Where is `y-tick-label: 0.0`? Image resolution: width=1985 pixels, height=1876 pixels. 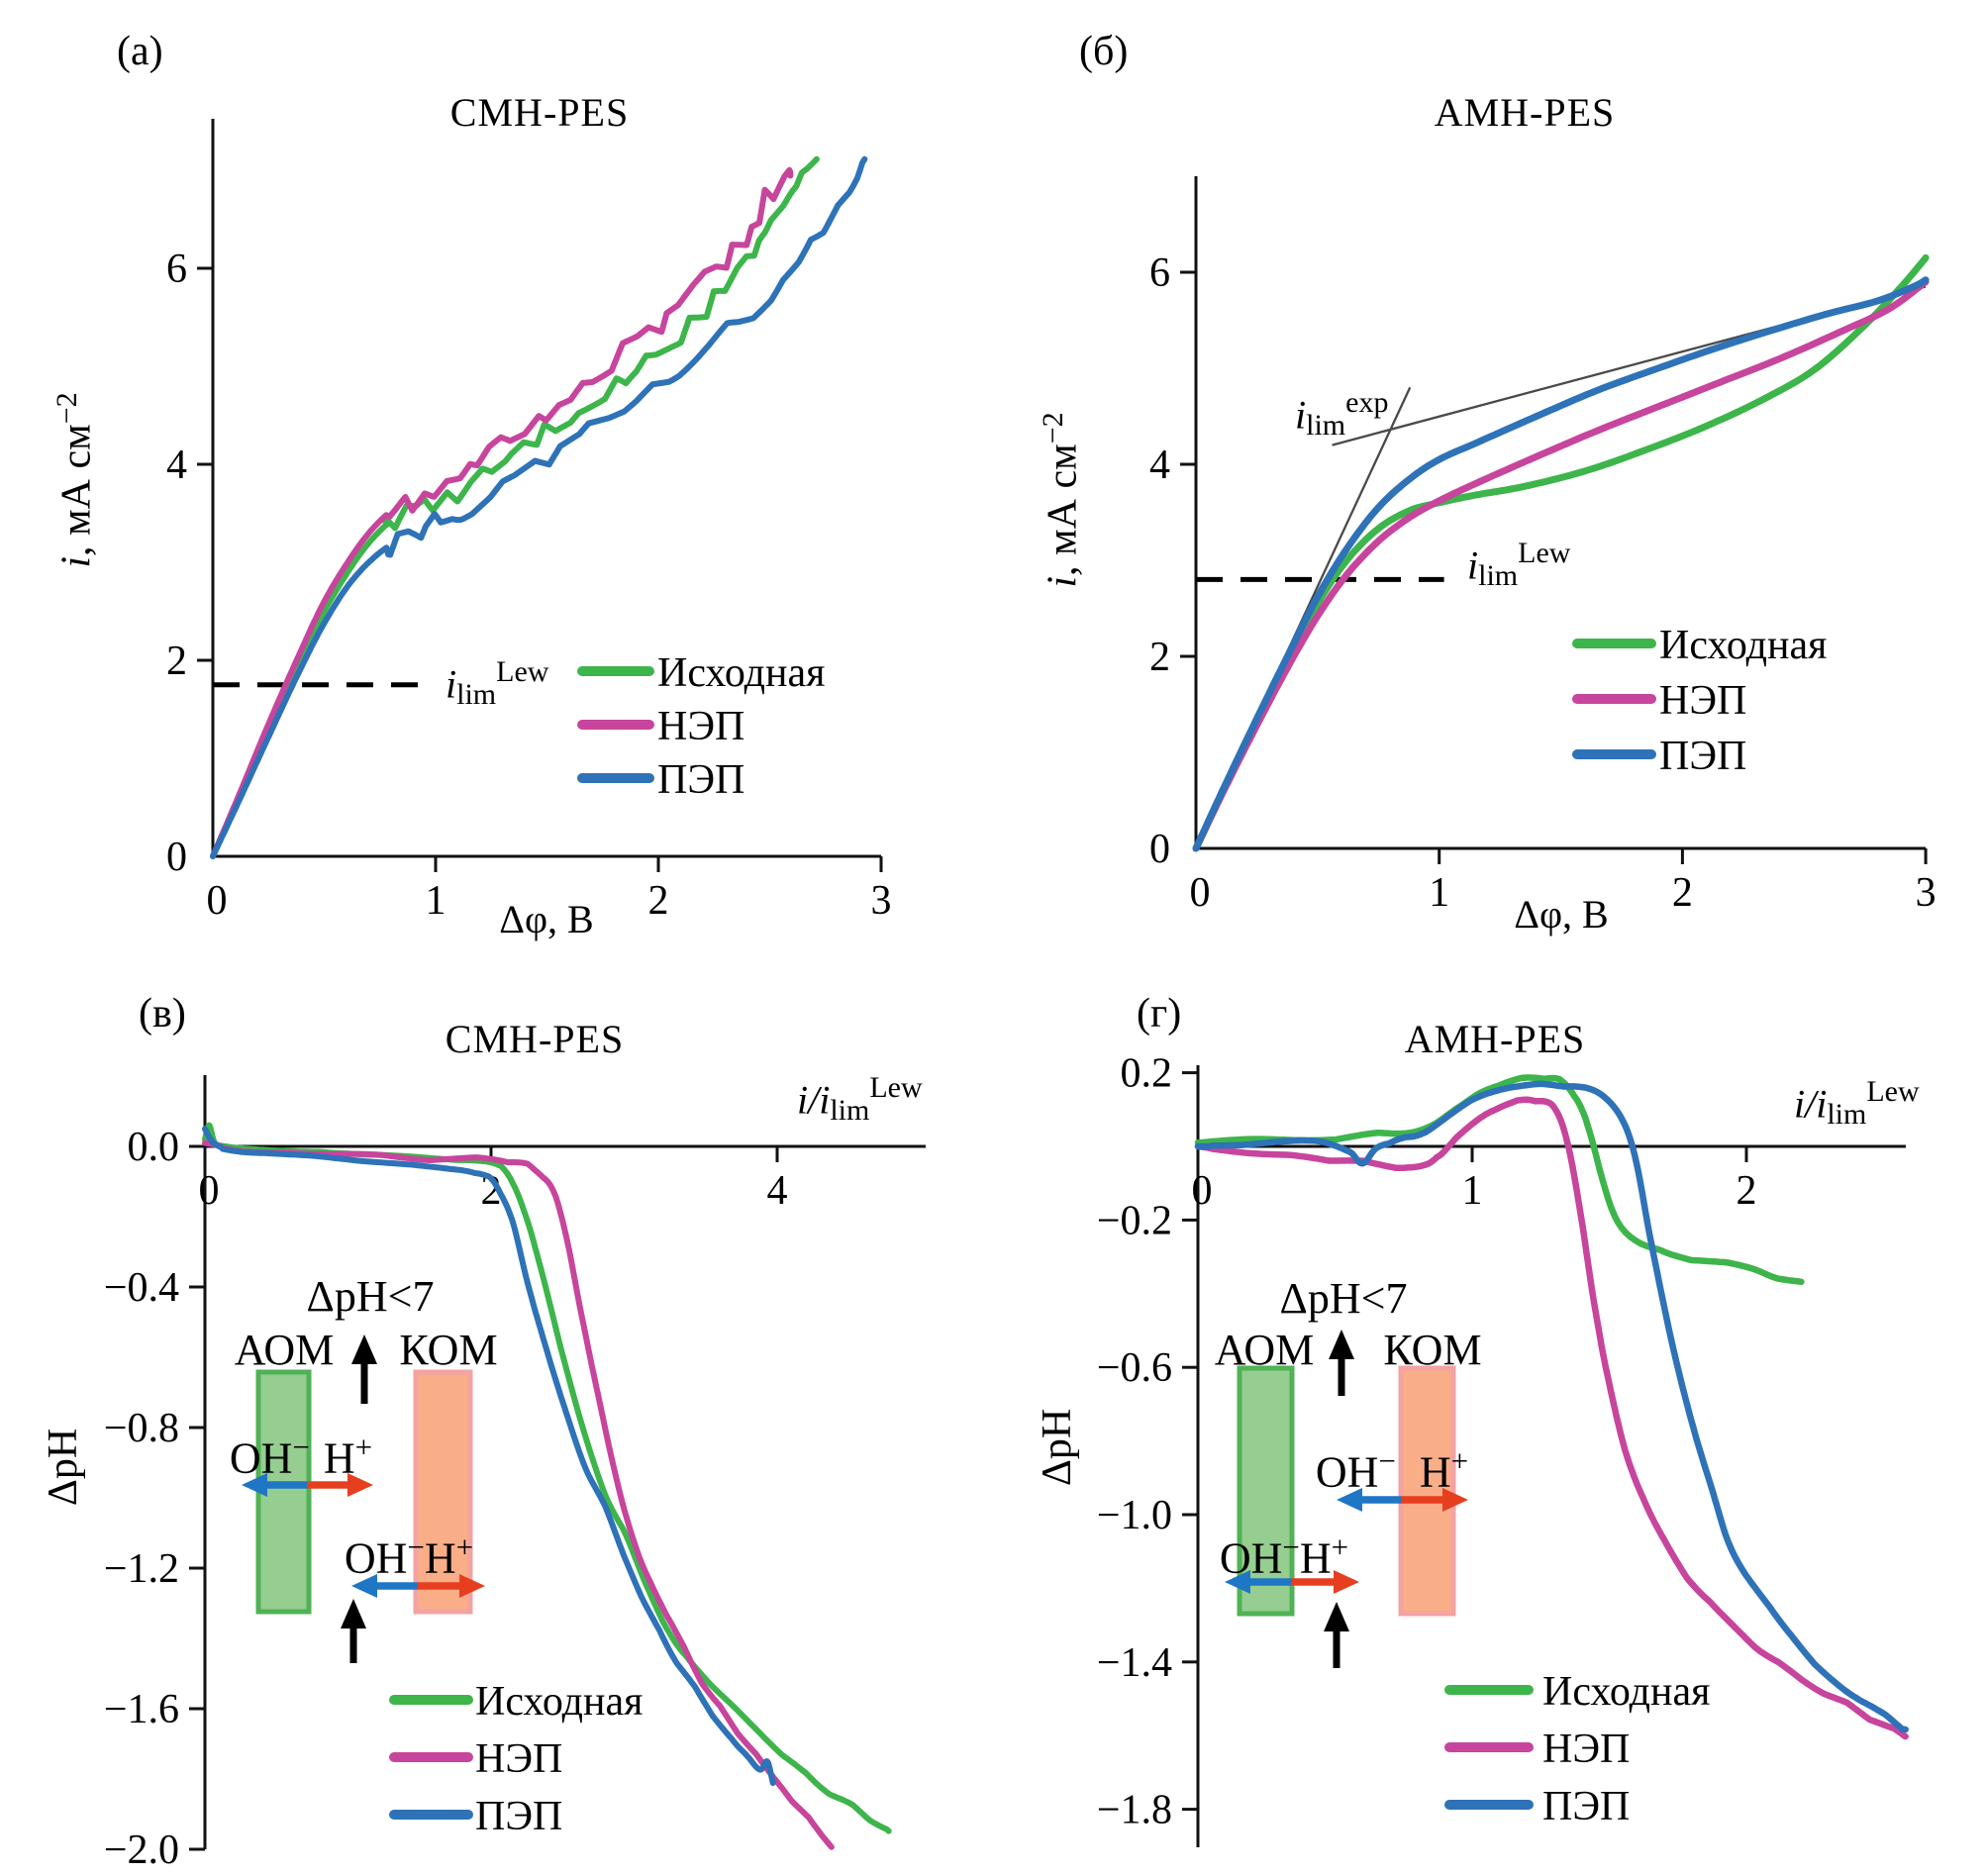
y-tick-label: 0.0 is located at coordinates (154, 1147).